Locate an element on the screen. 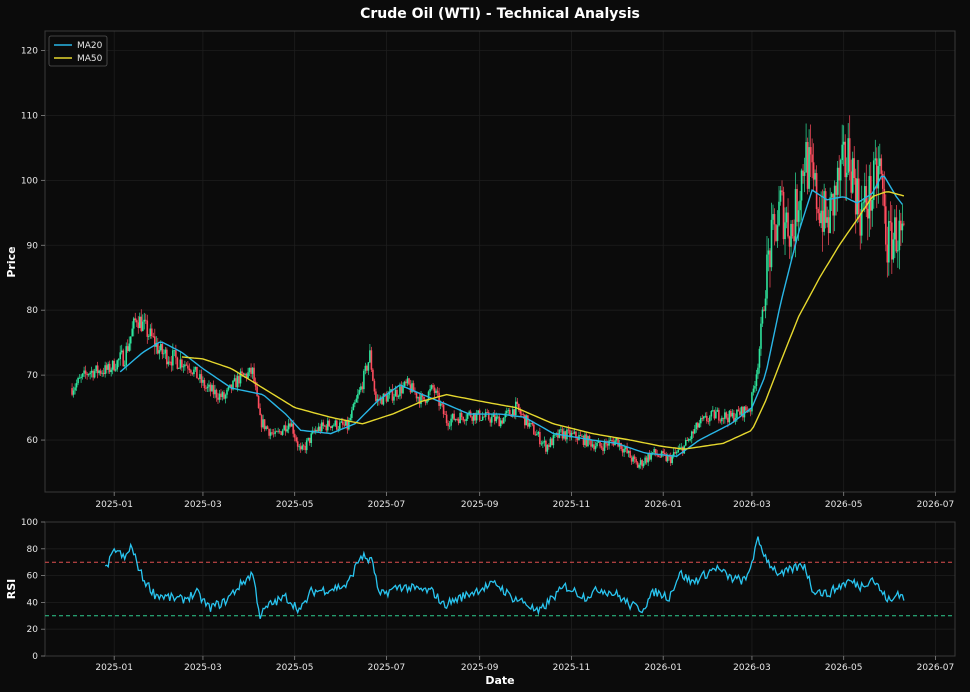 The height and width of the screenshot is (692, 970). rsi-x-tick-label: 2025-09 is located at coordinates (480, 668).